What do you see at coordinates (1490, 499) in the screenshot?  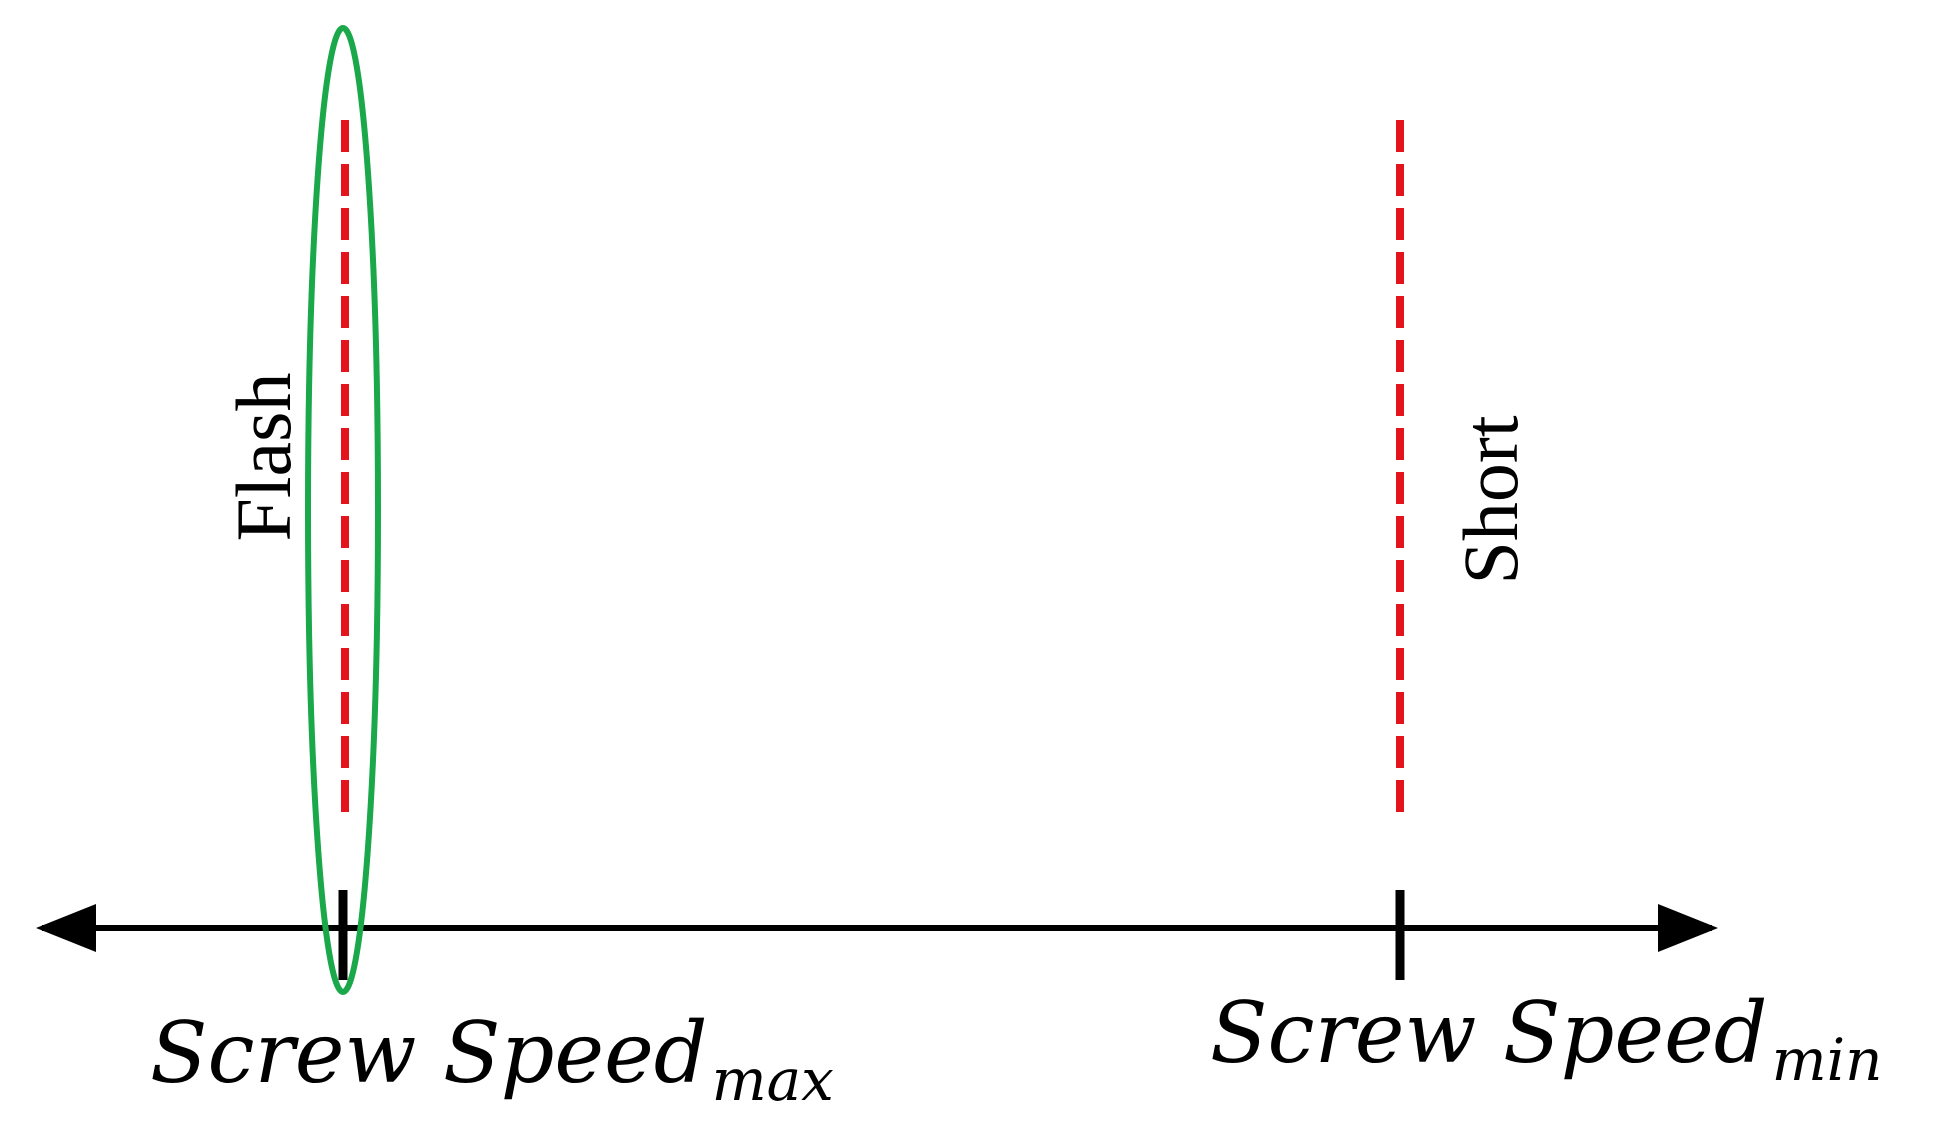 I see `short-label: Short` at bounding box center [1490, 499].